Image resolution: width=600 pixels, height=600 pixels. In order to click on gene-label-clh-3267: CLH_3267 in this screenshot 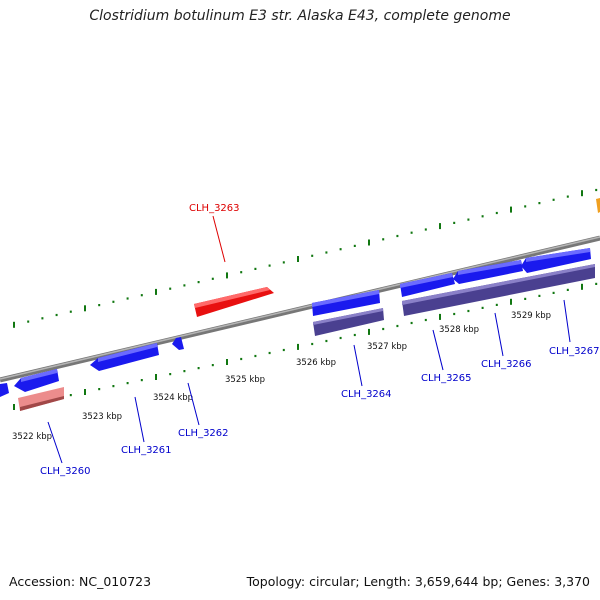, I will do `click(574, 351)`.